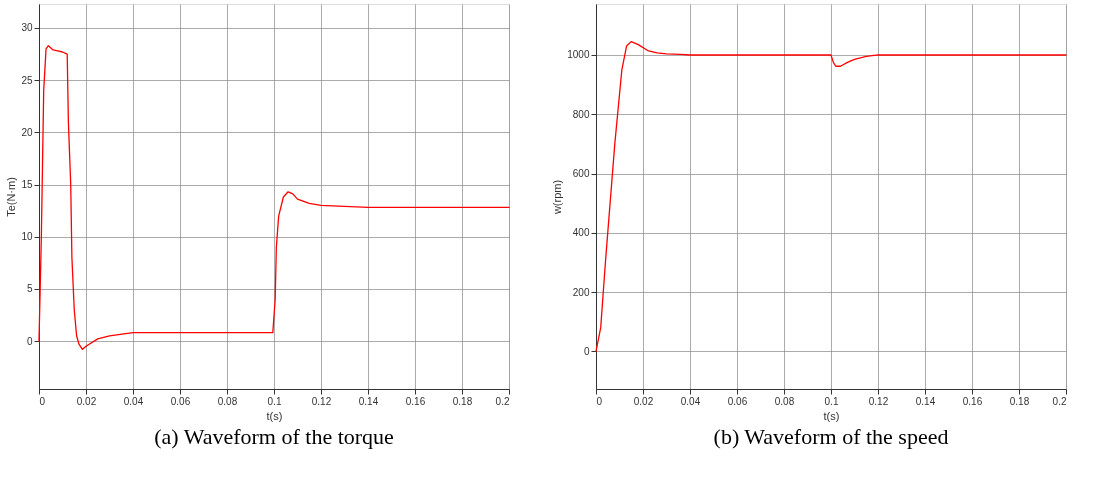  Describe the element at coordinates (27, 184) in the screenshot. I see `y-tick-label: 15` at that location.